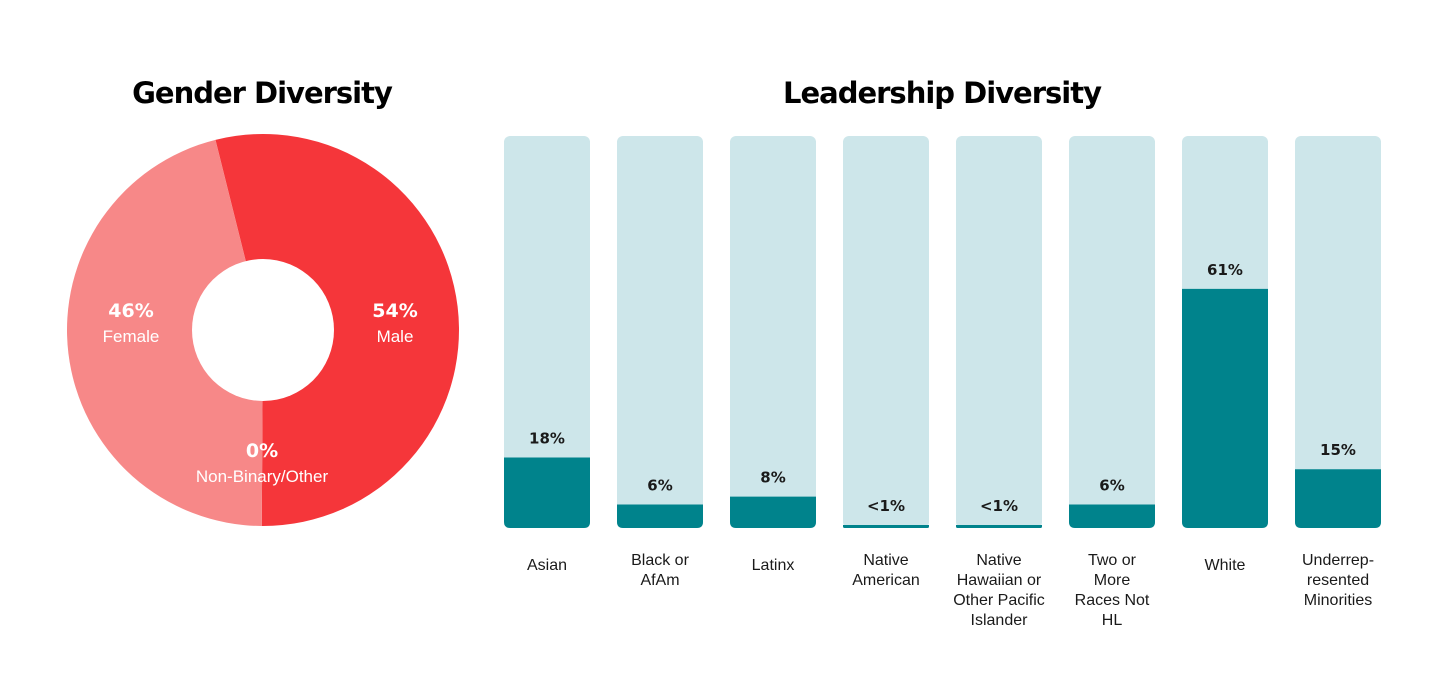 This screenshot has height=692, width=1456. Describe the element at coordinates (262, 93) in the screenshot. I see `gender-chart-title: Gender Diversity` at that location.